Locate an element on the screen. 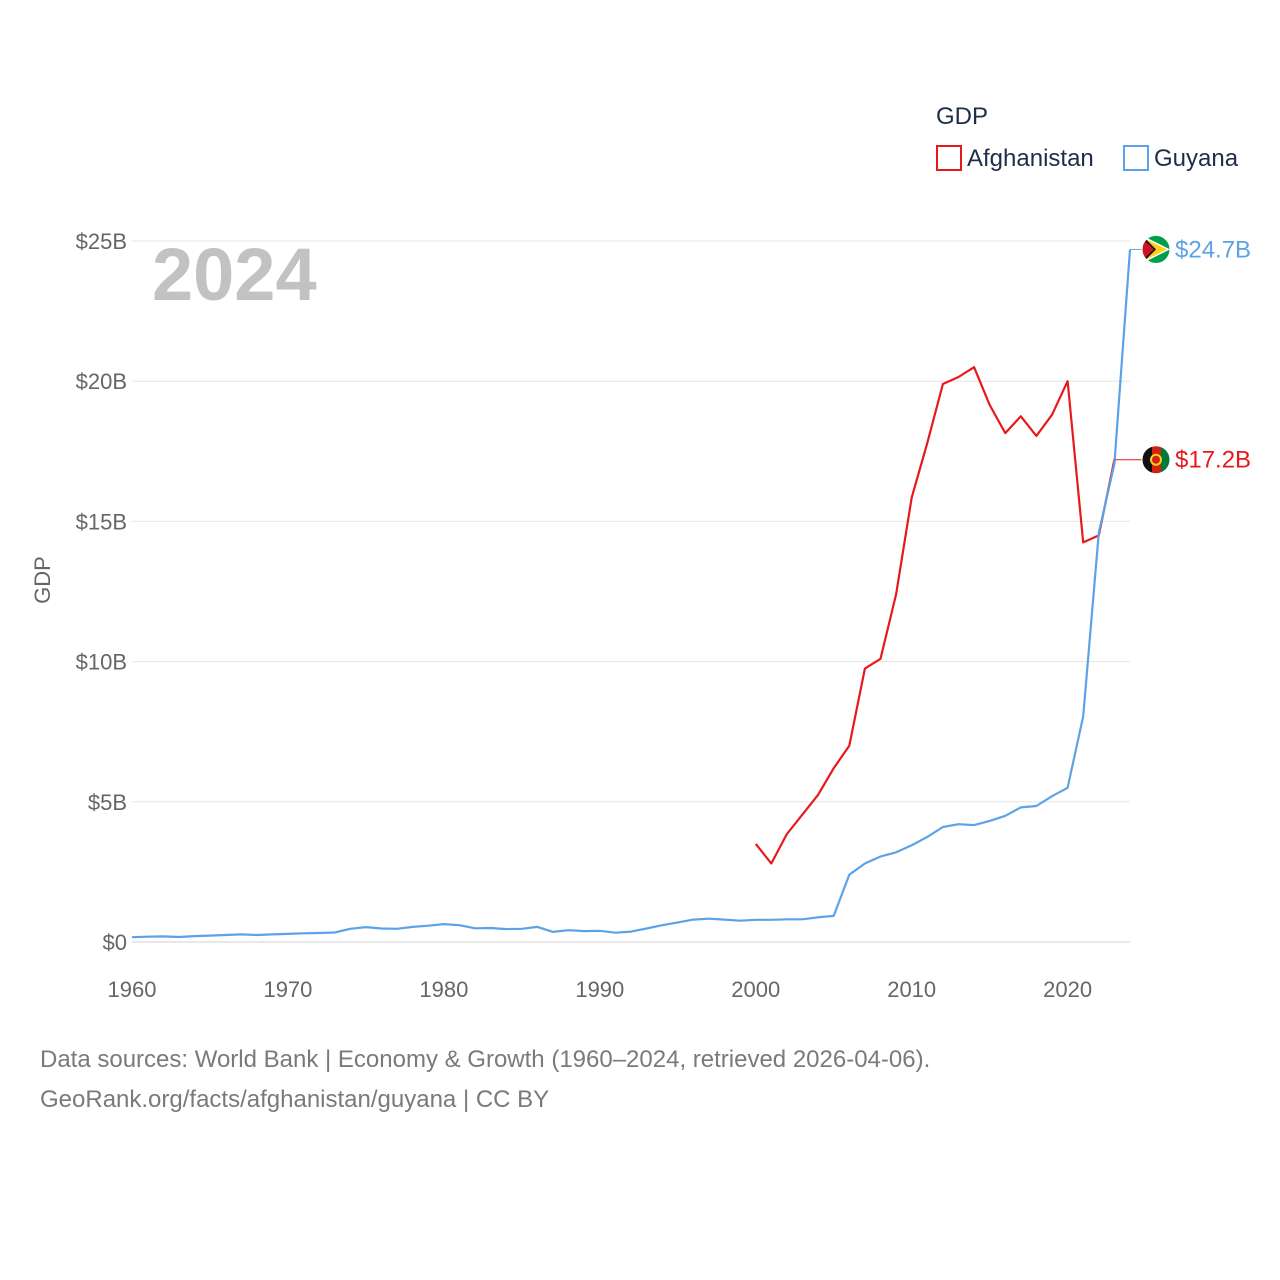 The width and height of the screenshot is (1280, 1280). end-markers: $17.2B $24.7B is located at coordinates (1182, 354).